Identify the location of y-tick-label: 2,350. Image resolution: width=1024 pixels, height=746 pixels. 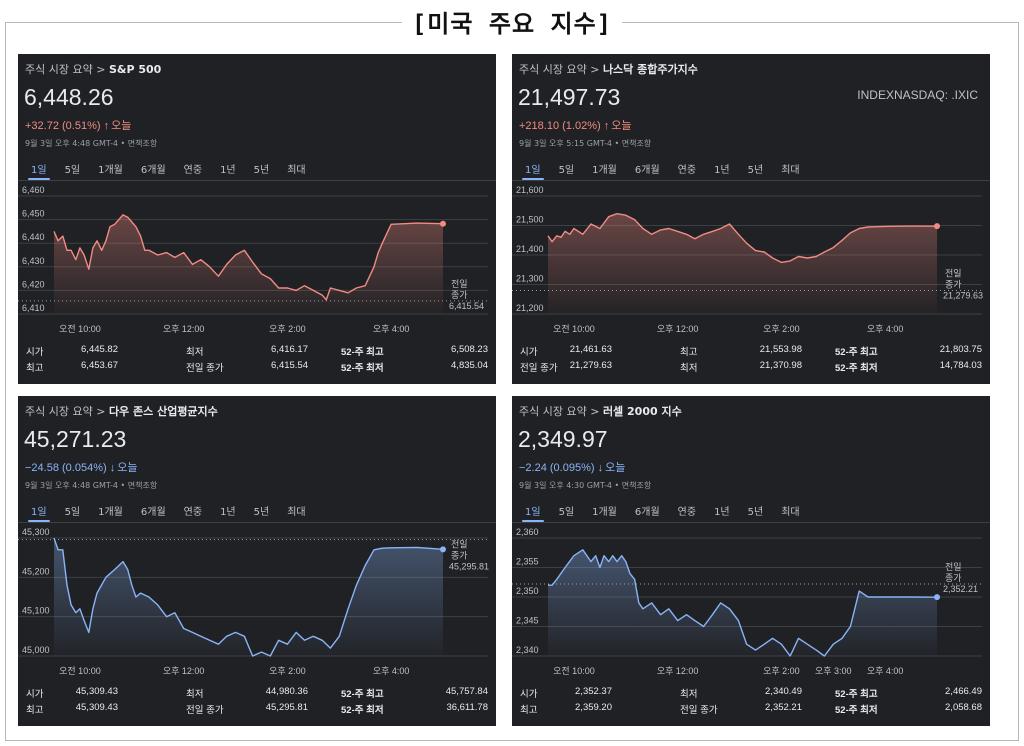
(527, 591).